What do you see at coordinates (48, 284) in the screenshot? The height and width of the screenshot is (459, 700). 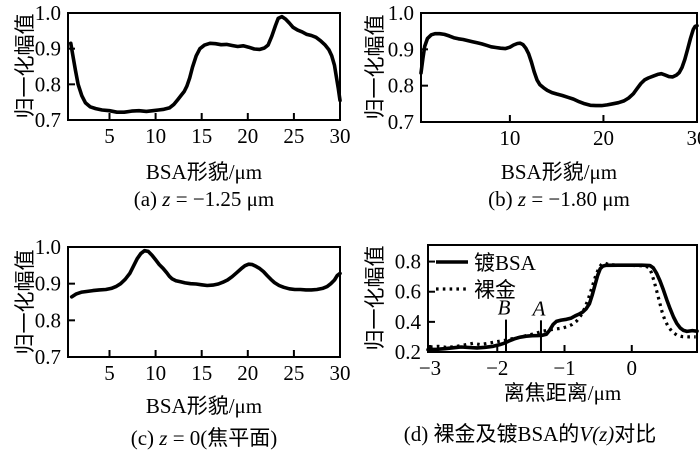 I see `y-tick-label-c: 0.9` at bounding box center [48, 284].